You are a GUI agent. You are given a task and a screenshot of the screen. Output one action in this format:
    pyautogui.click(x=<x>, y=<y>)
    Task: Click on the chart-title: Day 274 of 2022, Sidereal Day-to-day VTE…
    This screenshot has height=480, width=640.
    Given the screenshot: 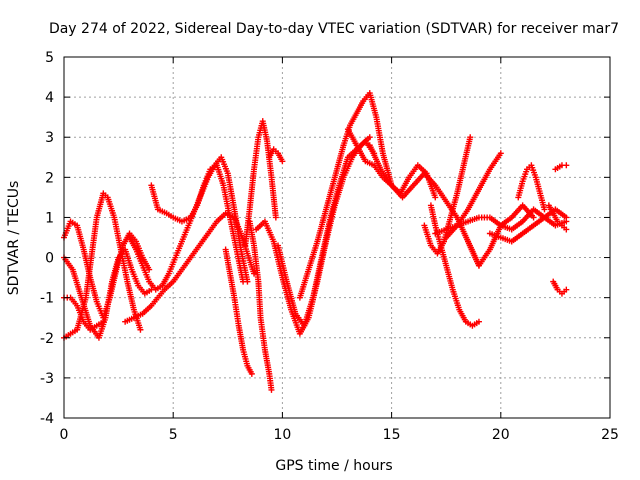 What is the action you would take?
    pyautogui.click(x=334, y=29)
    